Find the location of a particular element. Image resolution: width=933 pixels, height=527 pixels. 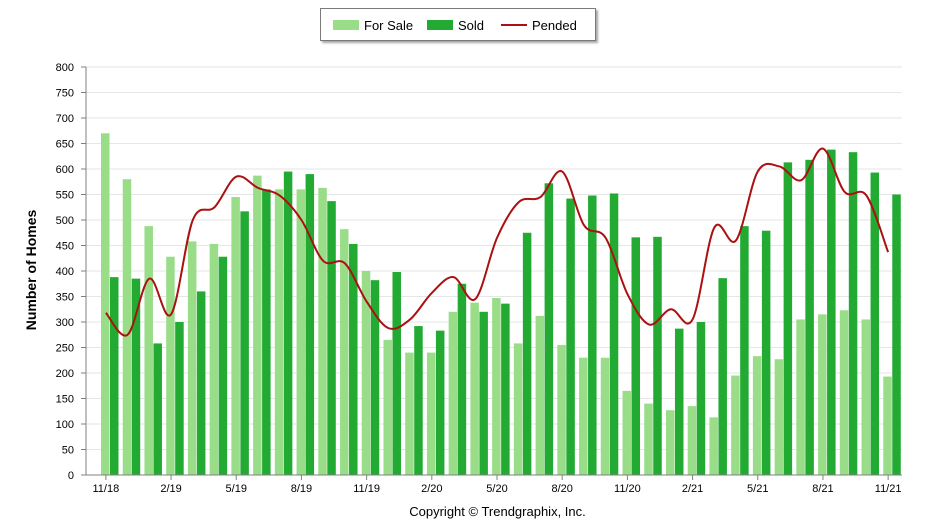

y-tick-label: 650 is located at coordinates (65, 145).